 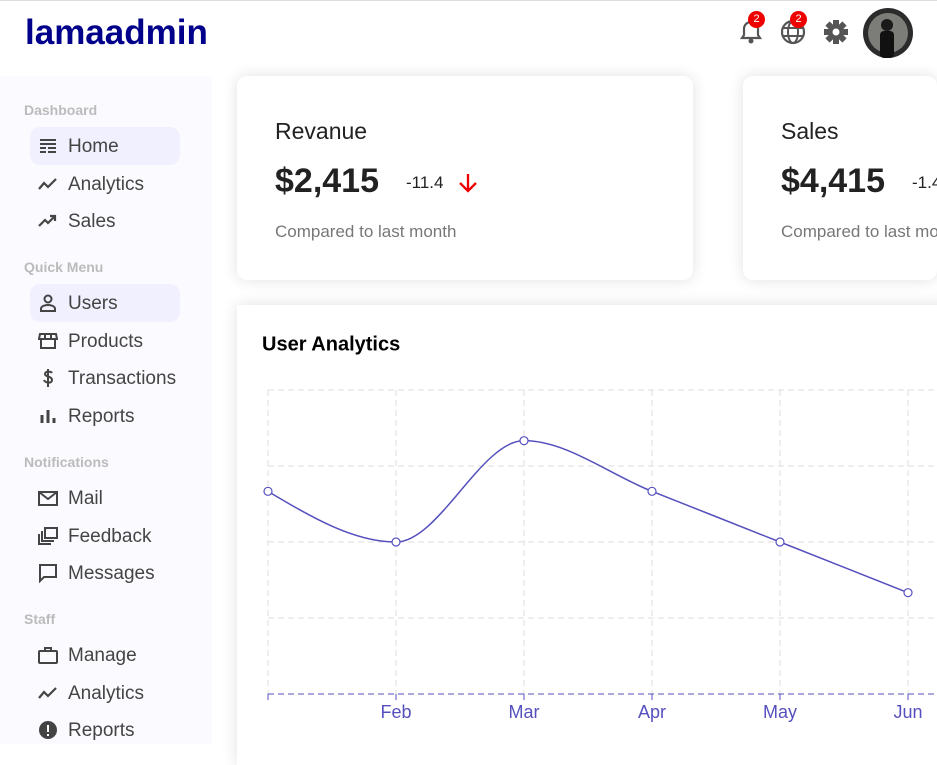 I want to click on card-money: $2,415, so click(x=327, y=181).